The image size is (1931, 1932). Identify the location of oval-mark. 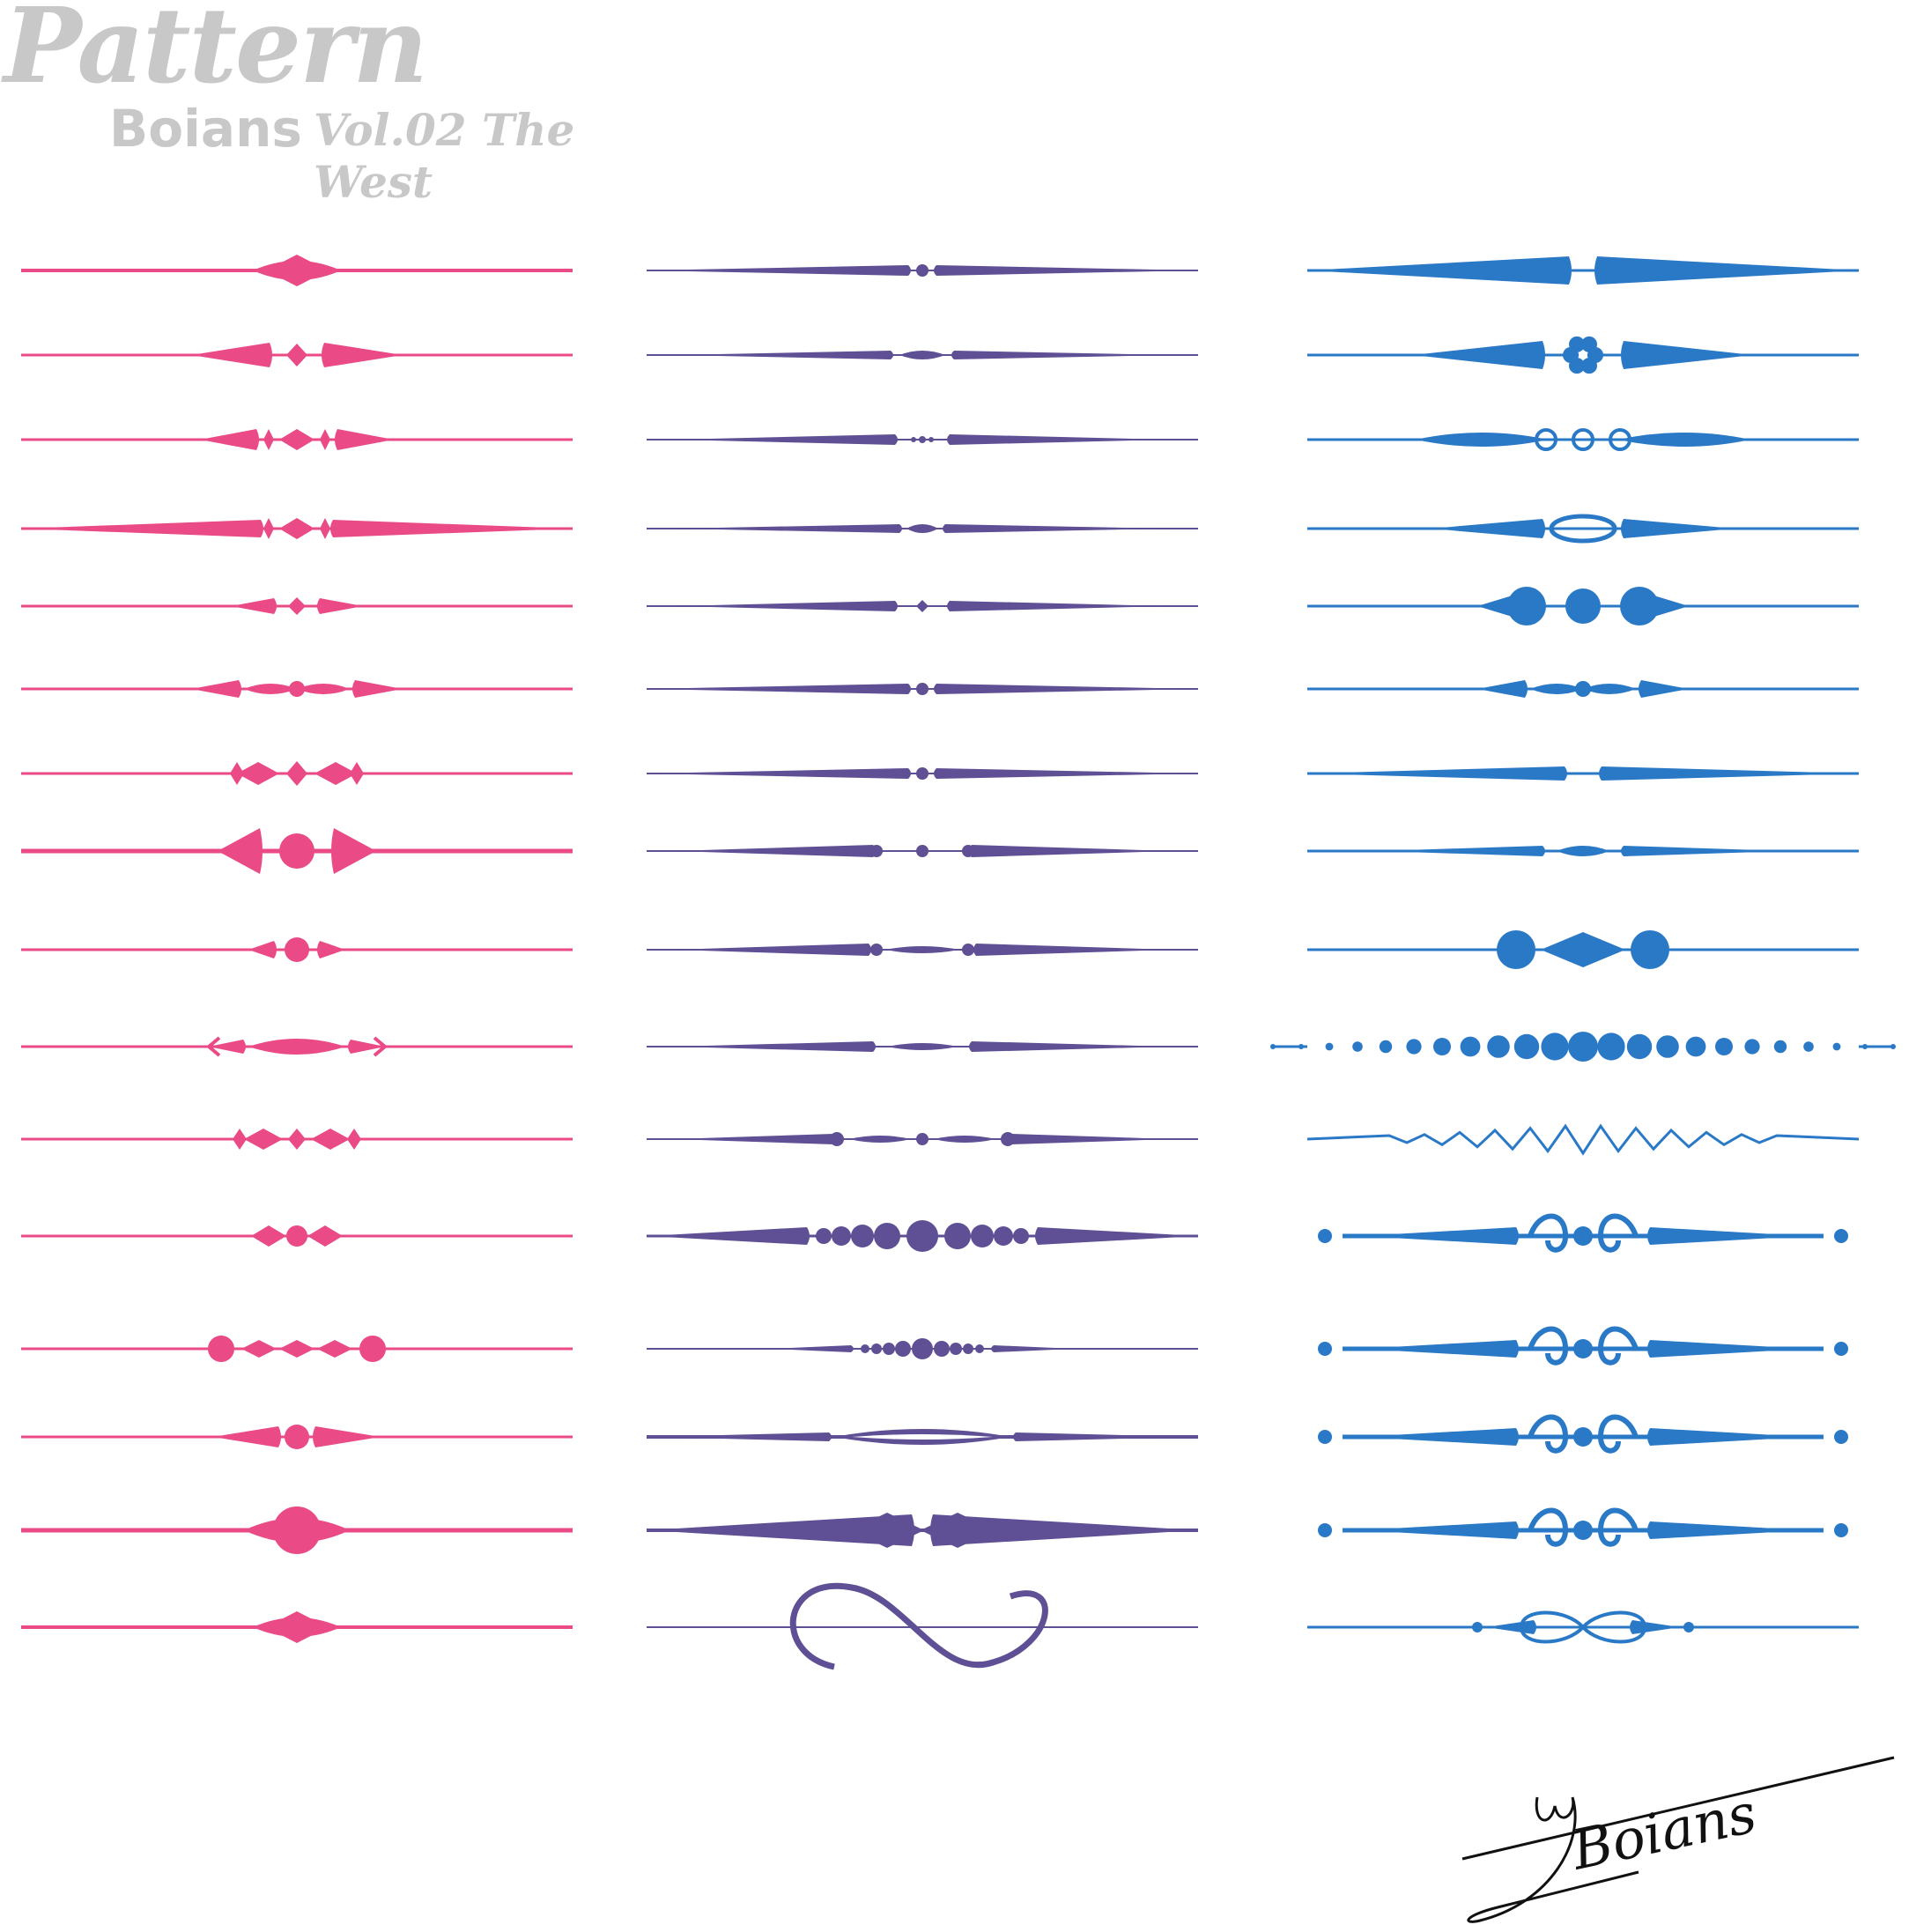
(1583, 529).